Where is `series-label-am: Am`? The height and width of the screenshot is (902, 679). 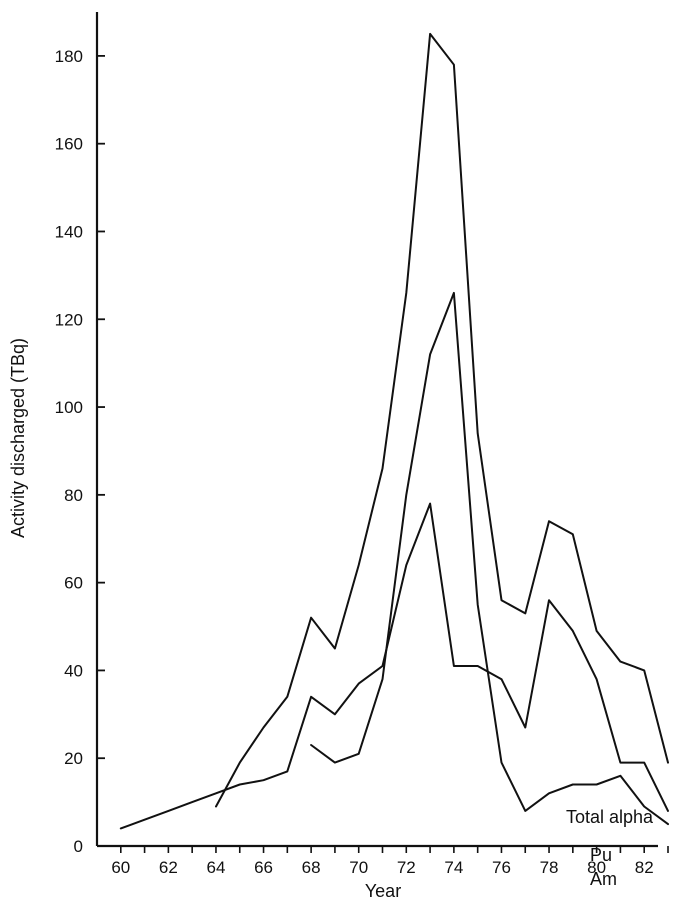 series-label-am: Am is located at coordinates (603, 879).